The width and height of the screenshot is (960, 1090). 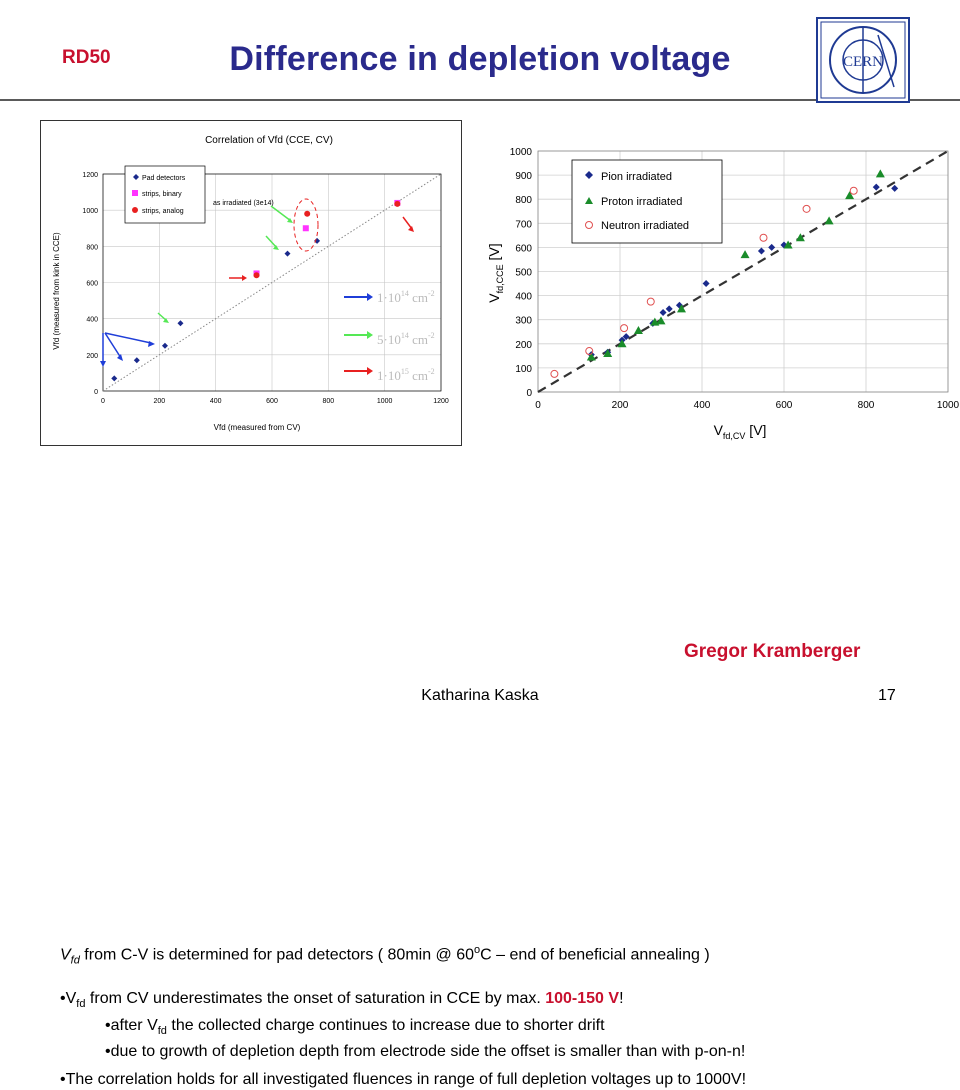 I want to click on left-ytick-label: 800, so click(x=92, y=247).